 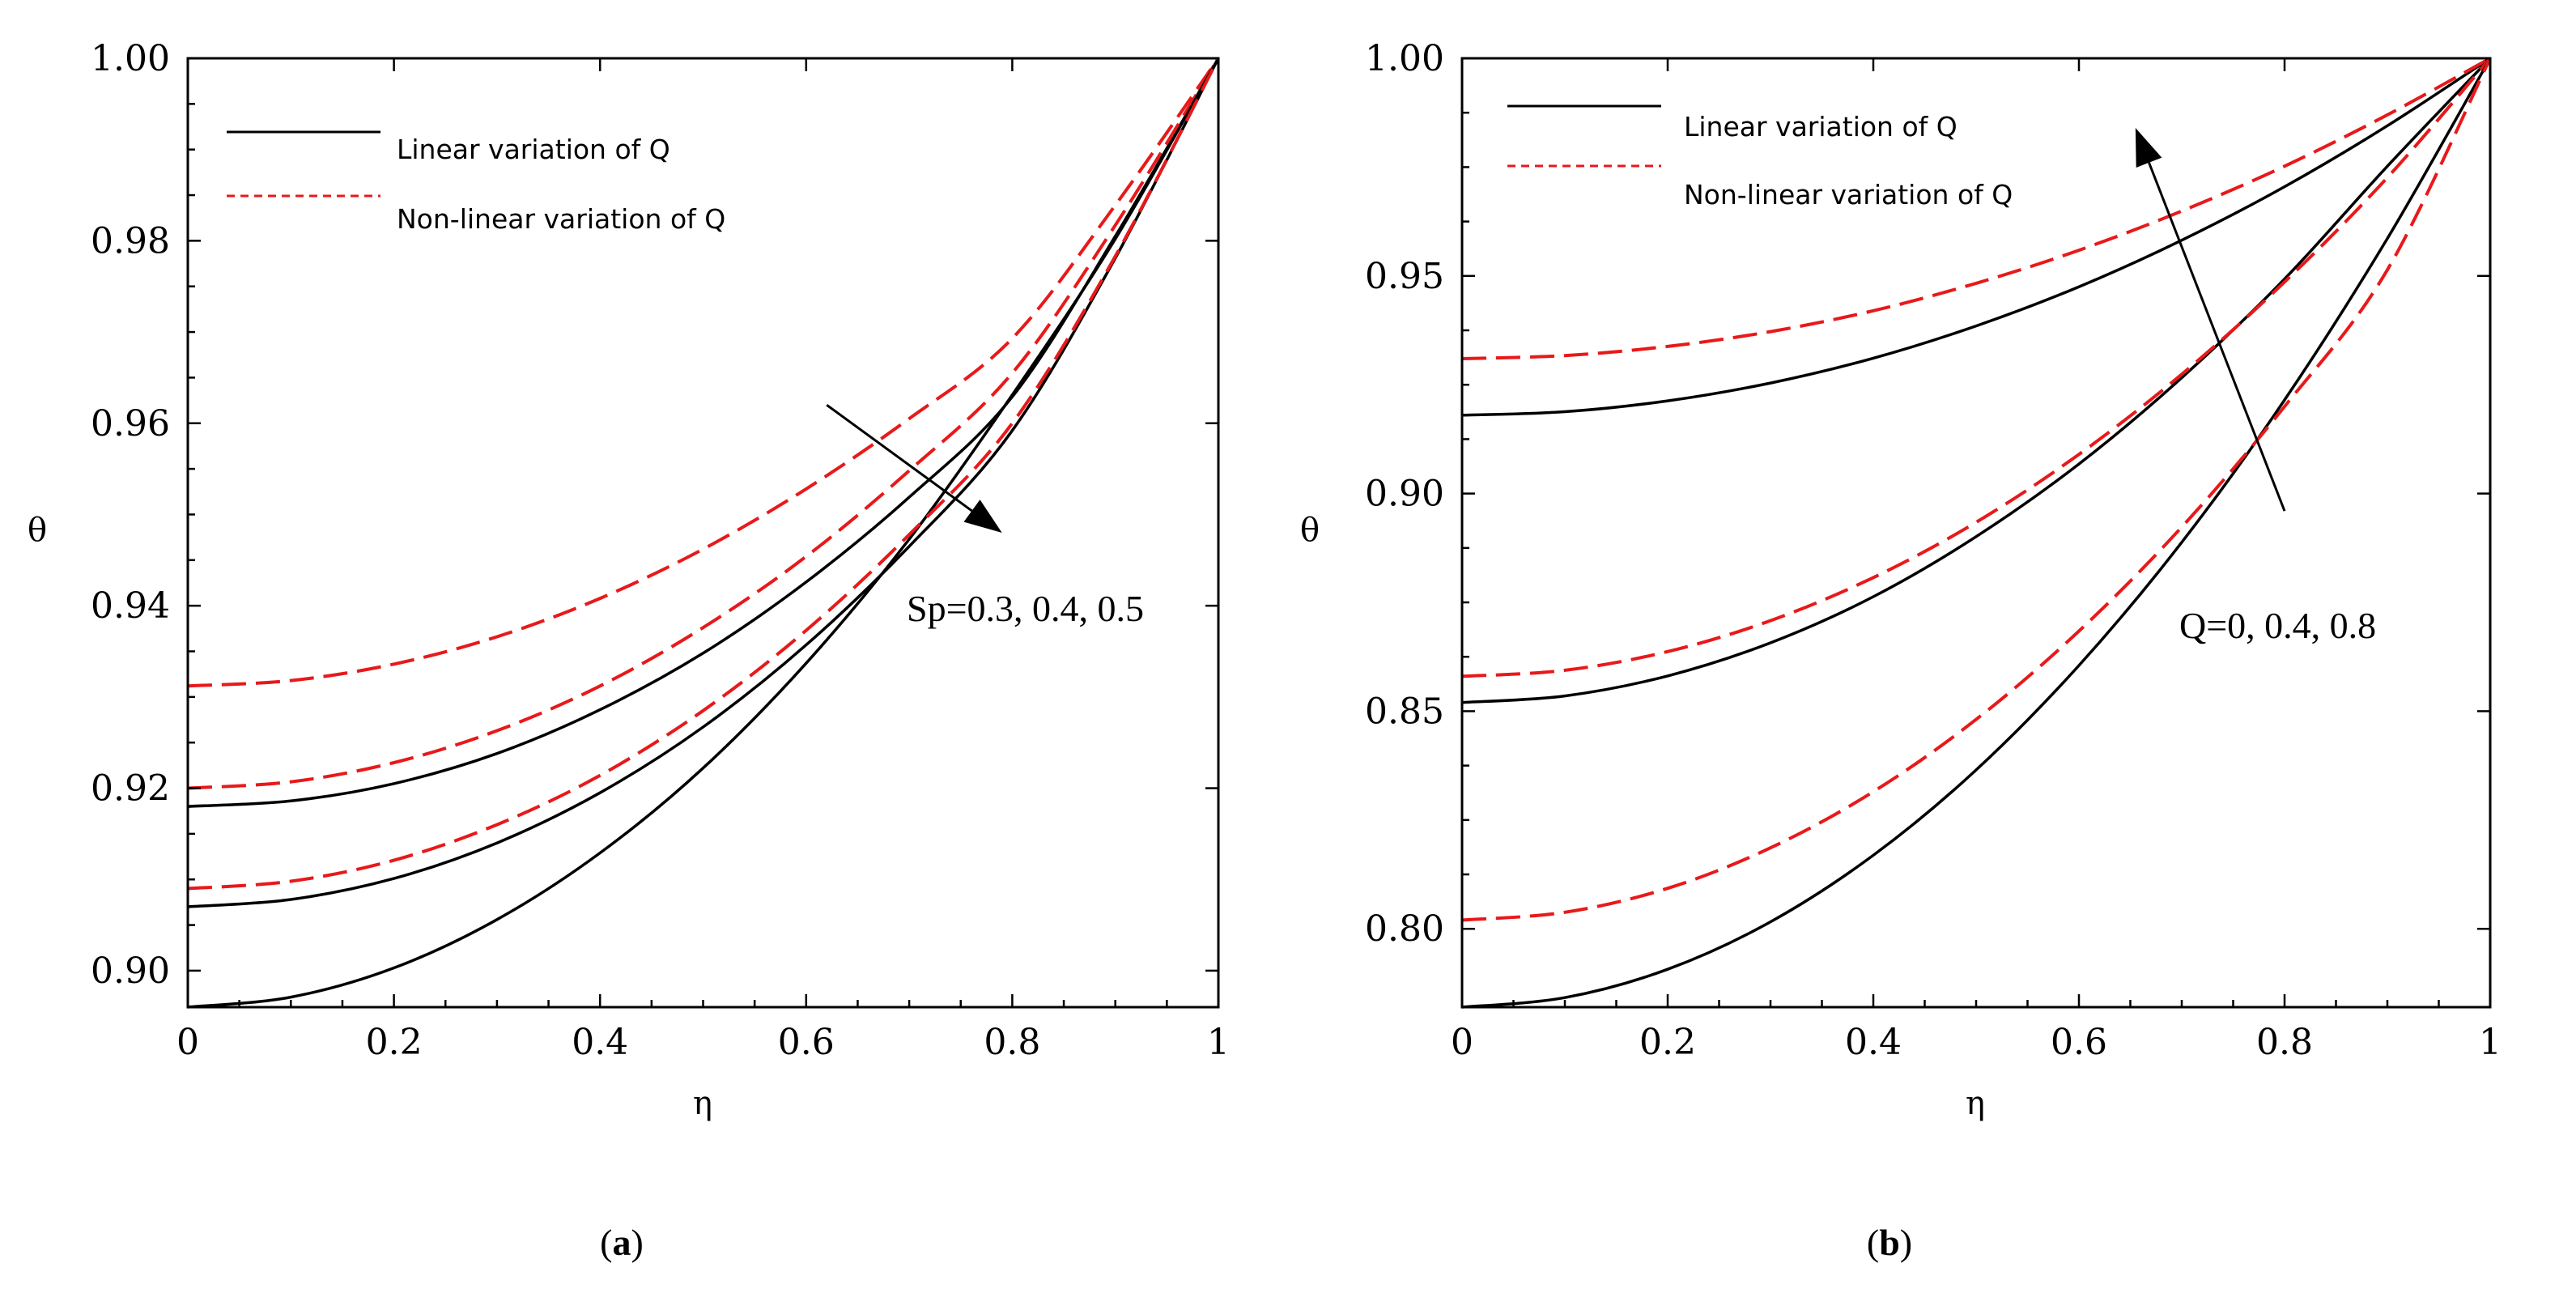 What do you see at coordinates (1404, 929) in the screenshot?
I see `panel-b-y-tick-label: 0.80` at bounding box center [1404, 929].